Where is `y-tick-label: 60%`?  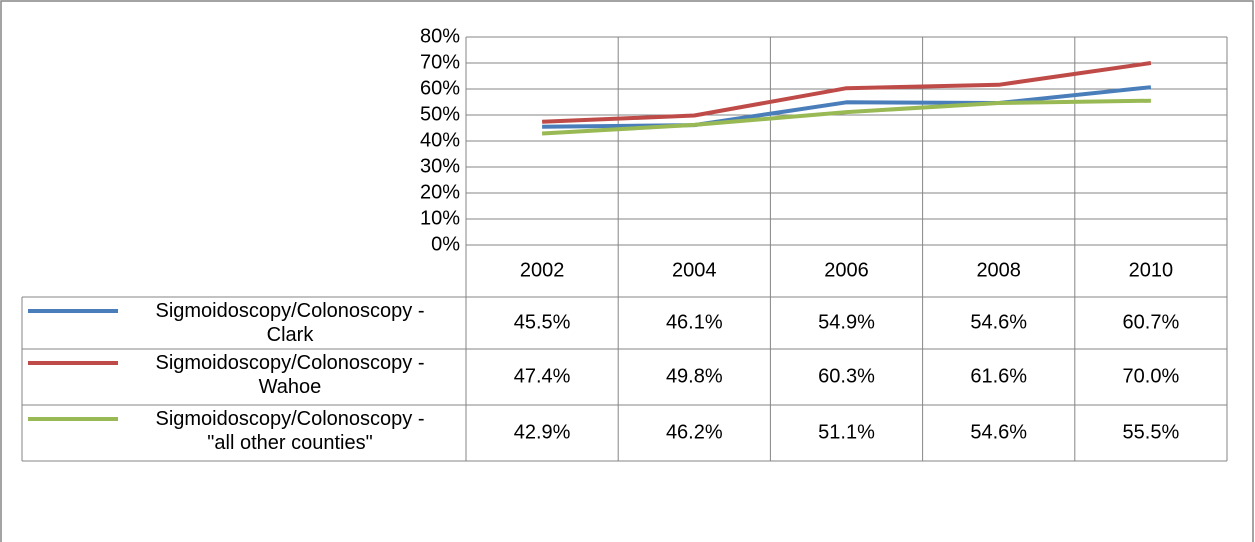
y-tick-label: 60% is located at coordinates (440, 88).